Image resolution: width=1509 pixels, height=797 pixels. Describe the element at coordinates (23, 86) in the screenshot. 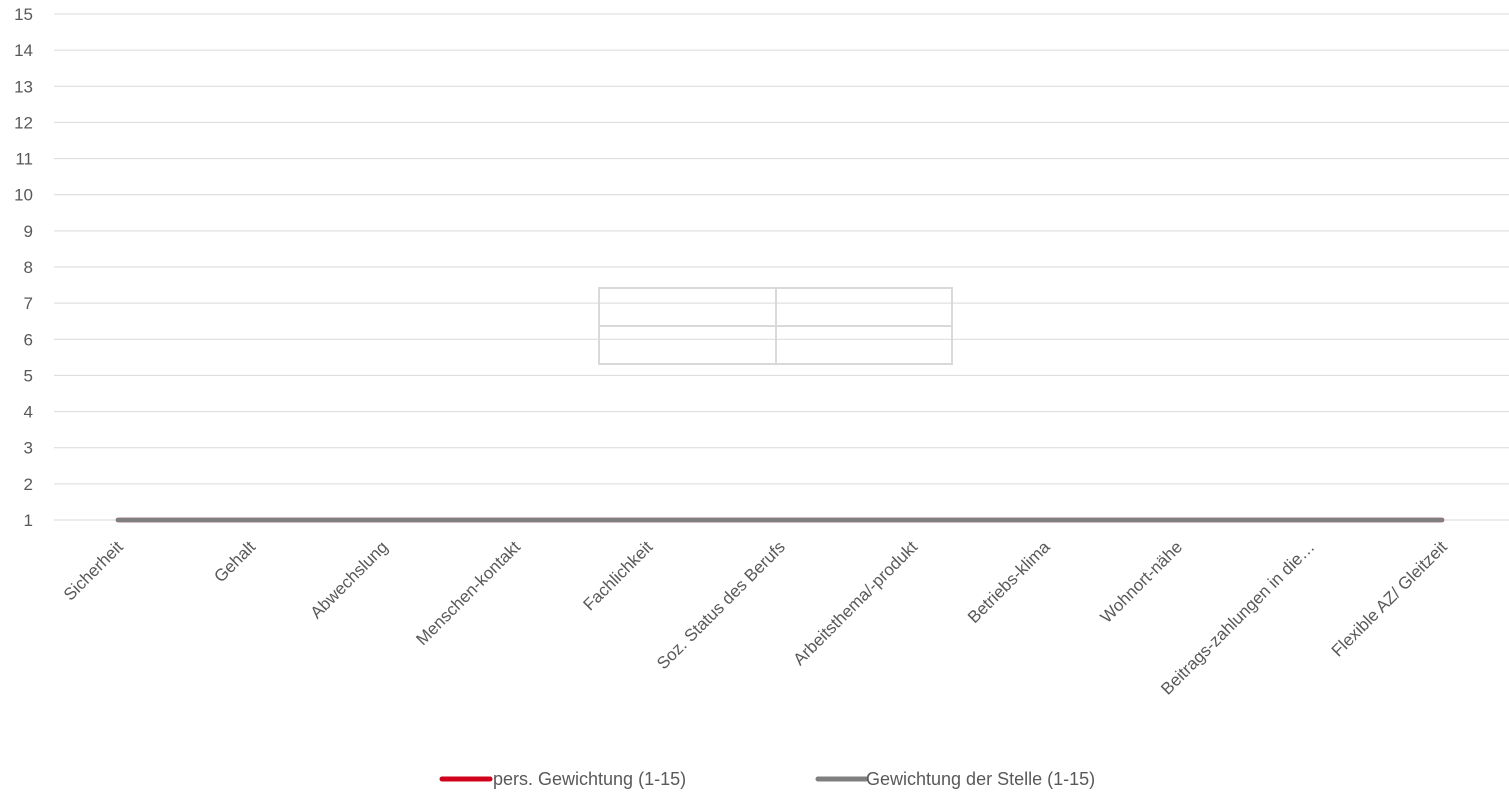

I see `y-tick-label: 13` at that location.